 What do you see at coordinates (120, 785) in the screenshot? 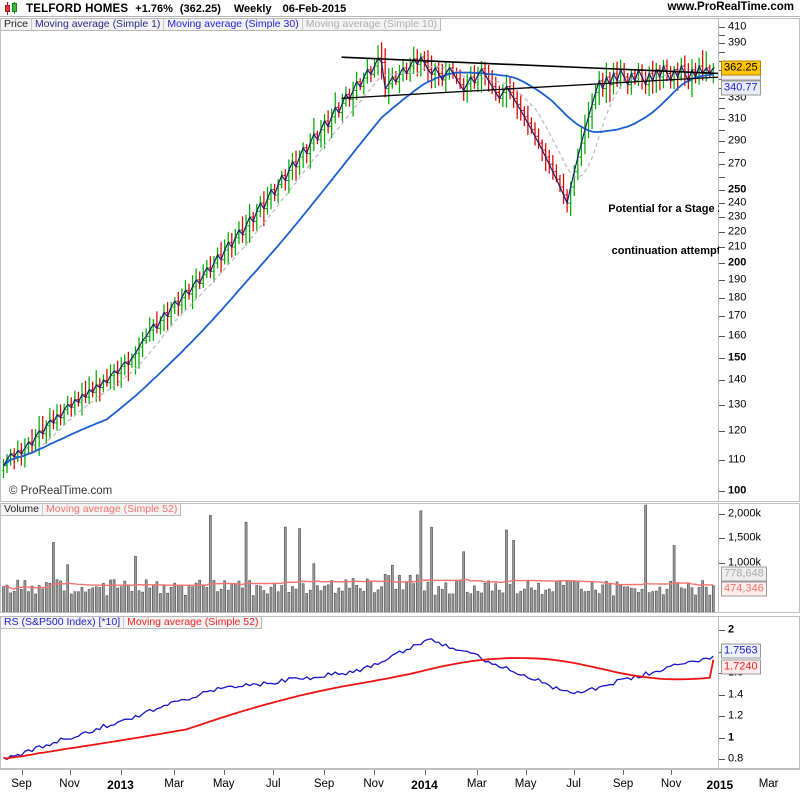
I see `date-tick-label: 2013` at bounding box center [120, 785].